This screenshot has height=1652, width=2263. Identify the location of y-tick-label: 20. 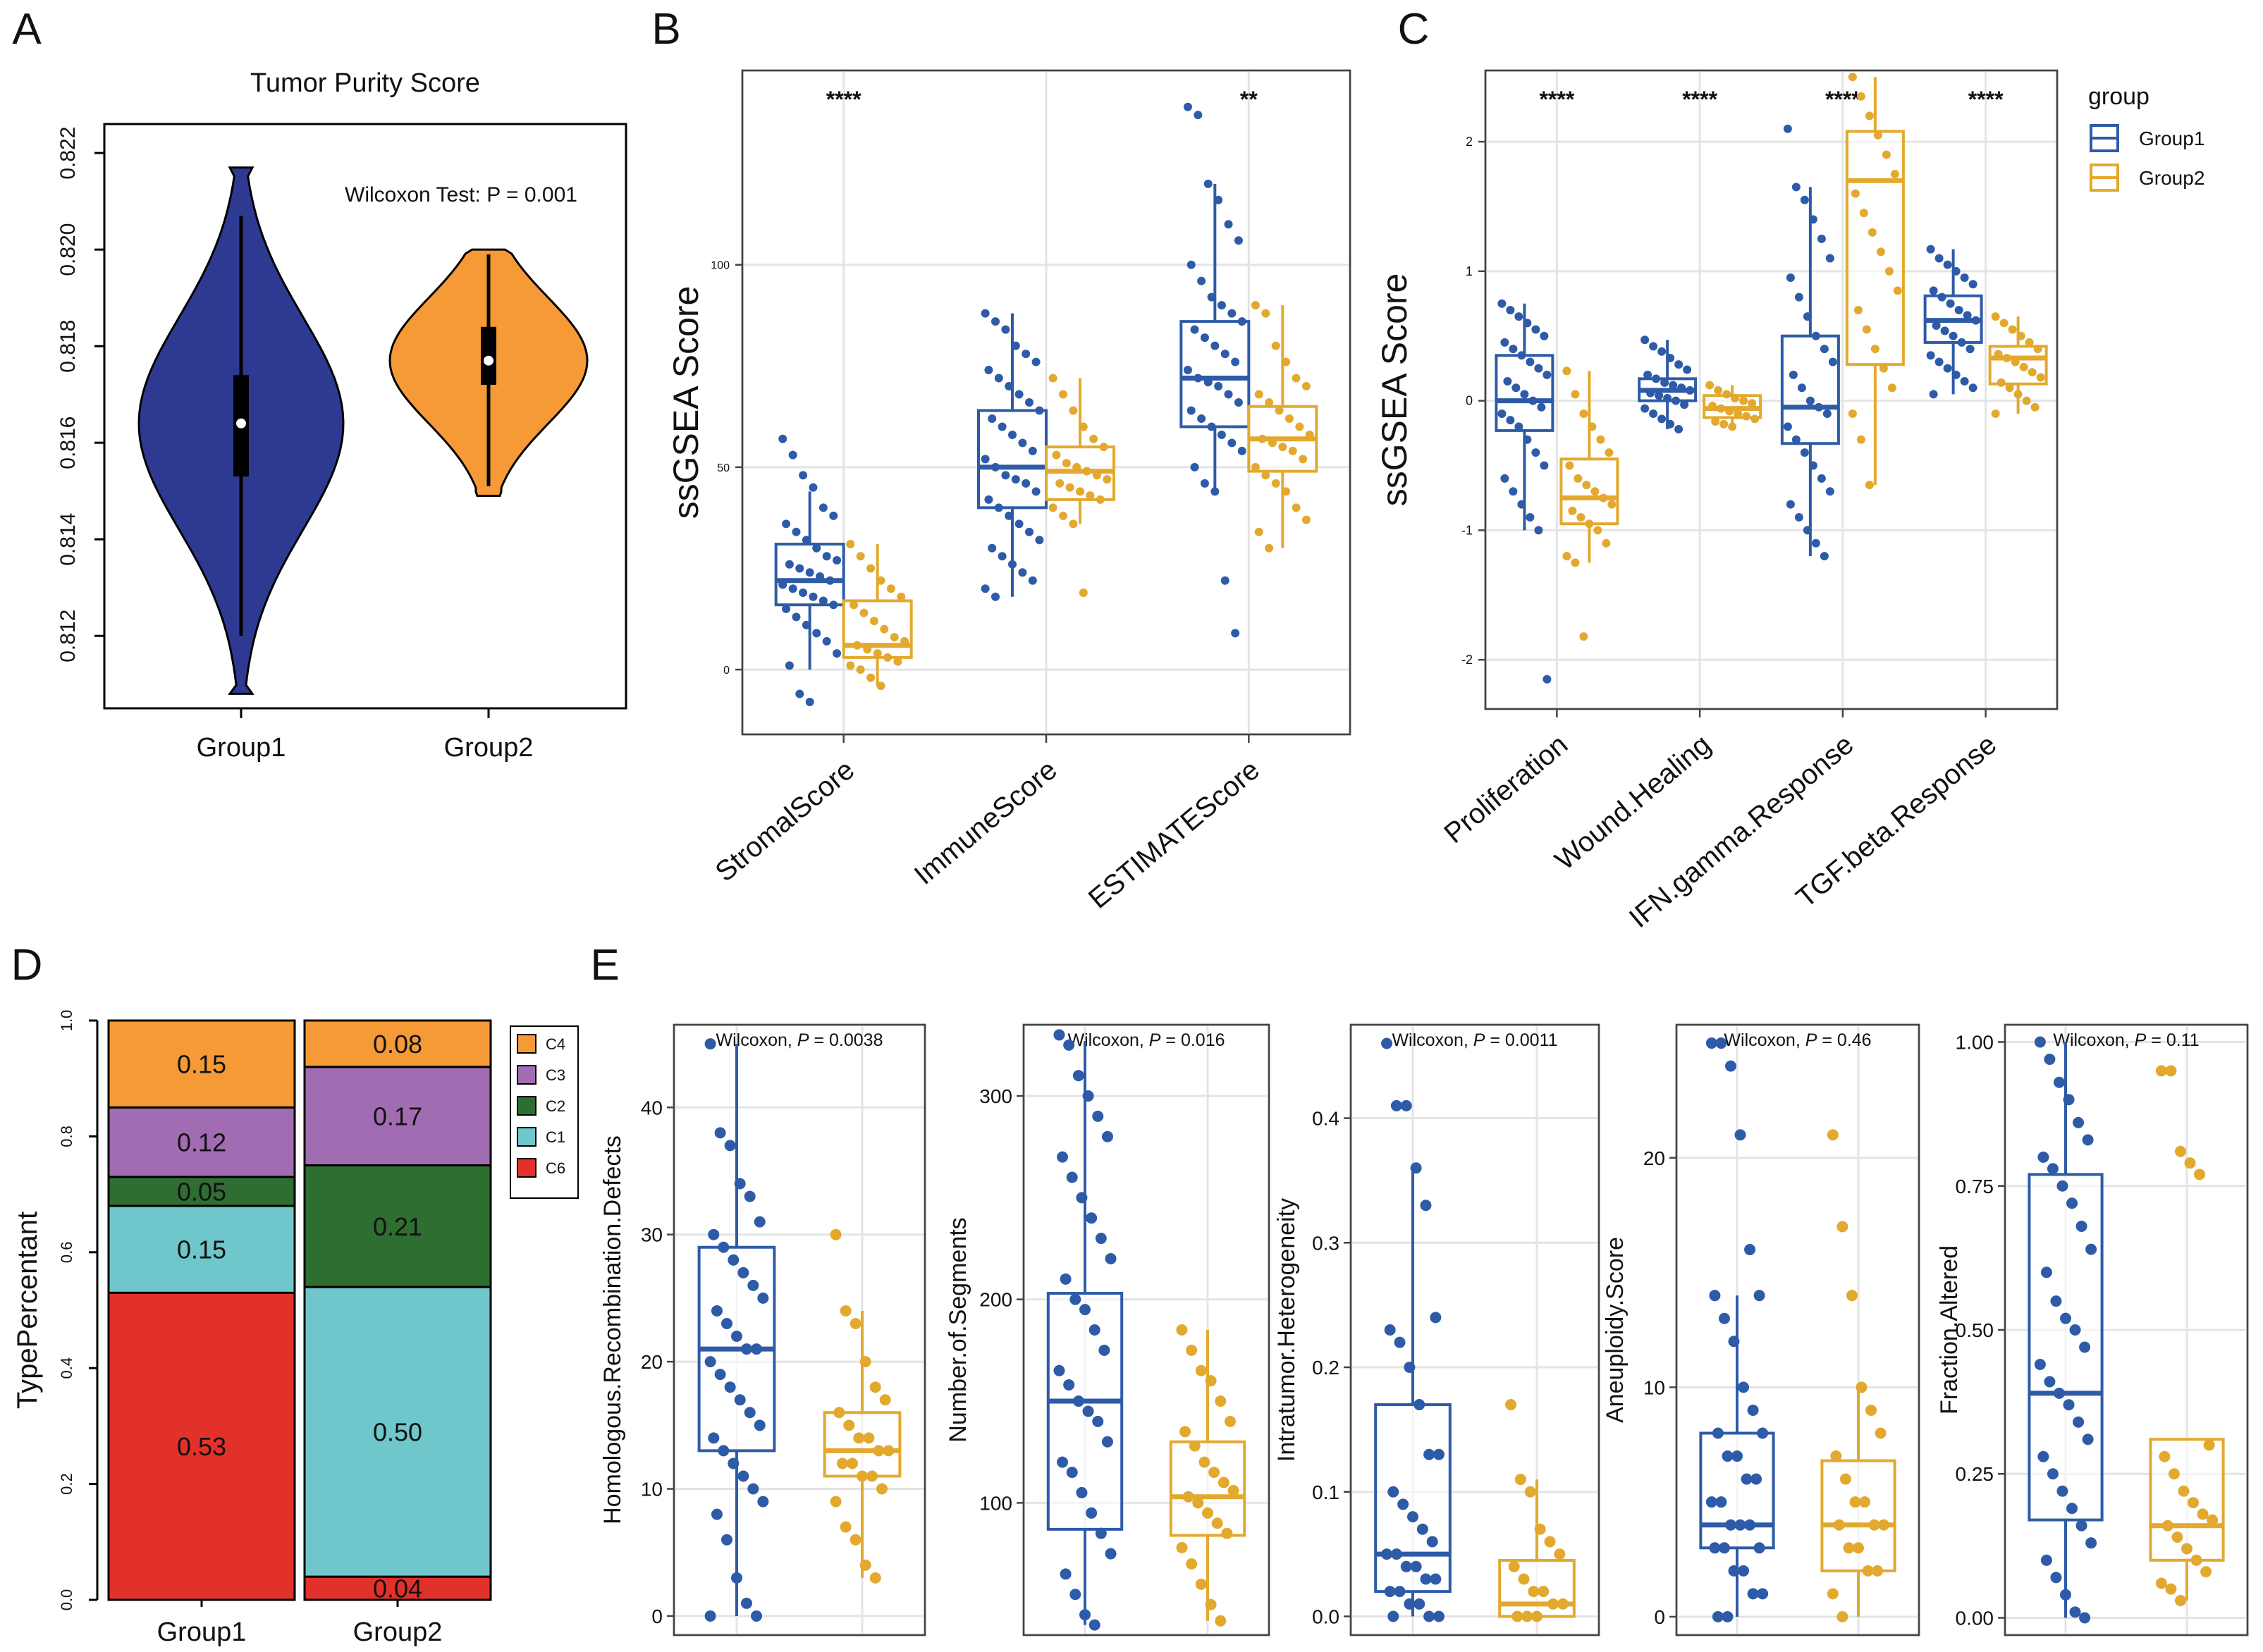
(652, 1362).